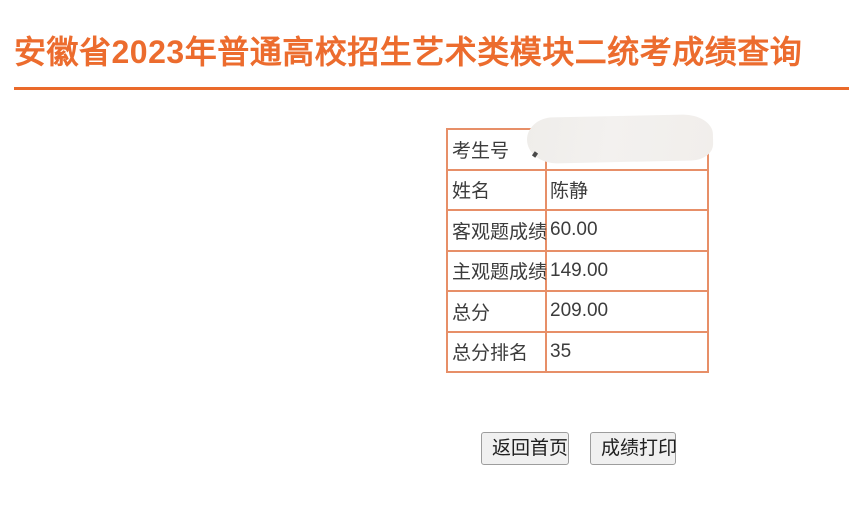 The height and width of the screenshot is (511, 854). What do you see at coordinates (431, 88) in the screenshot?
I see `title-underline-rule` at bounding box center [431, 88].